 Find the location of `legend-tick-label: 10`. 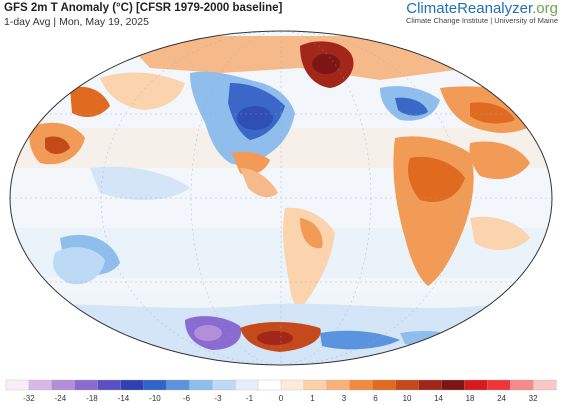

legend-tick-label: 10 is located at coordinates (407, 398).